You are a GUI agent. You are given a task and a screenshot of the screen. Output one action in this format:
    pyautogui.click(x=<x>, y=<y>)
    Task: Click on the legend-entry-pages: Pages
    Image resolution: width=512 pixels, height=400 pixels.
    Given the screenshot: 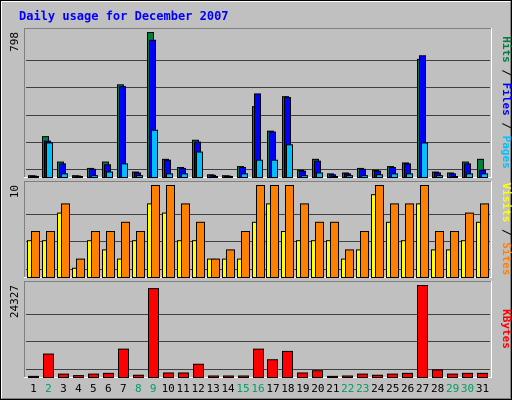 What is the action you would take?
    pyautogui.click(x=506, y=152)
    